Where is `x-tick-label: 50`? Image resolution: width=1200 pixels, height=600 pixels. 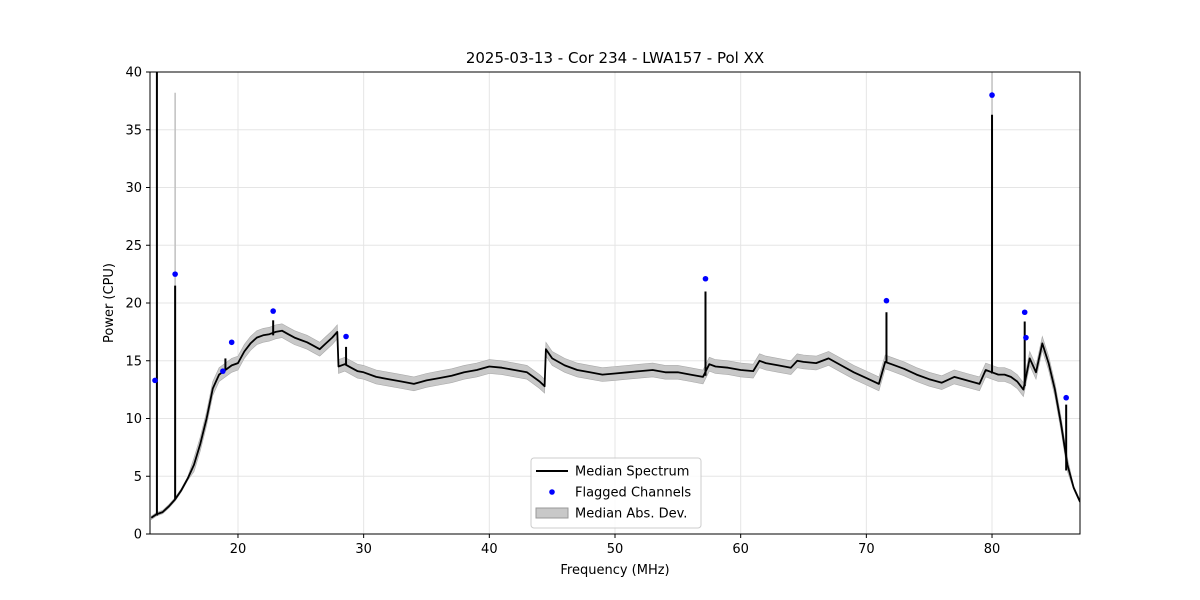
x-tick-label: 50 is located at coordinates (615, 549).